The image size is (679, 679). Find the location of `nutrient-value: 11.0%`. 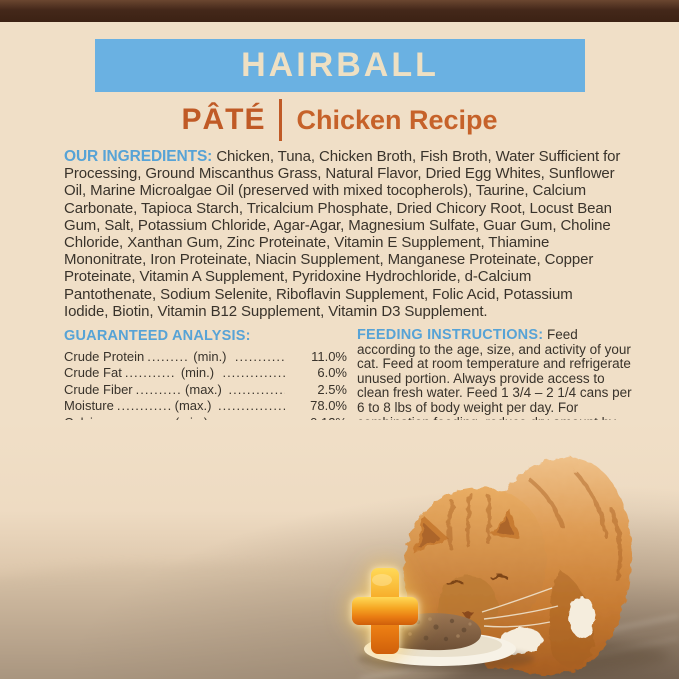

nutrient-value: 11.0% is located at coordinates (329, 356).